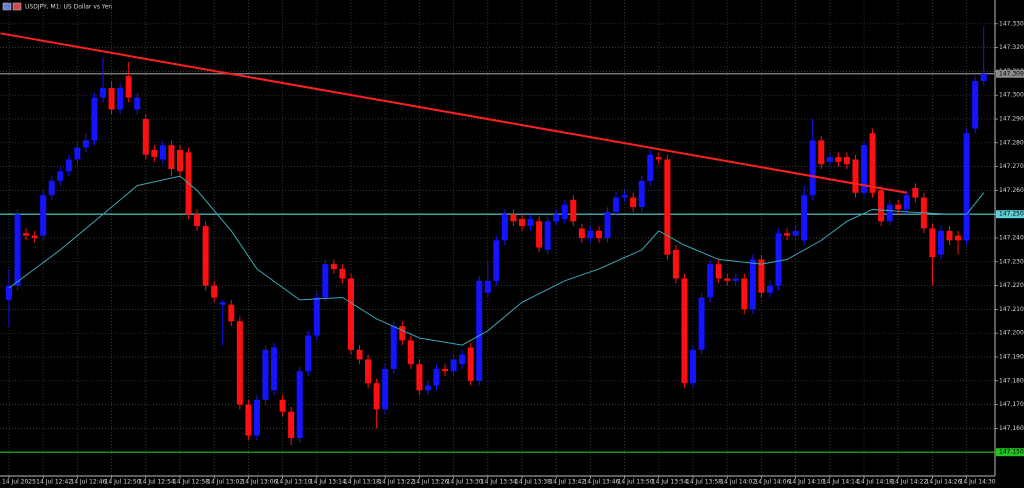  I want to click on y-tick-label: 147.170, so click(1011, 404).